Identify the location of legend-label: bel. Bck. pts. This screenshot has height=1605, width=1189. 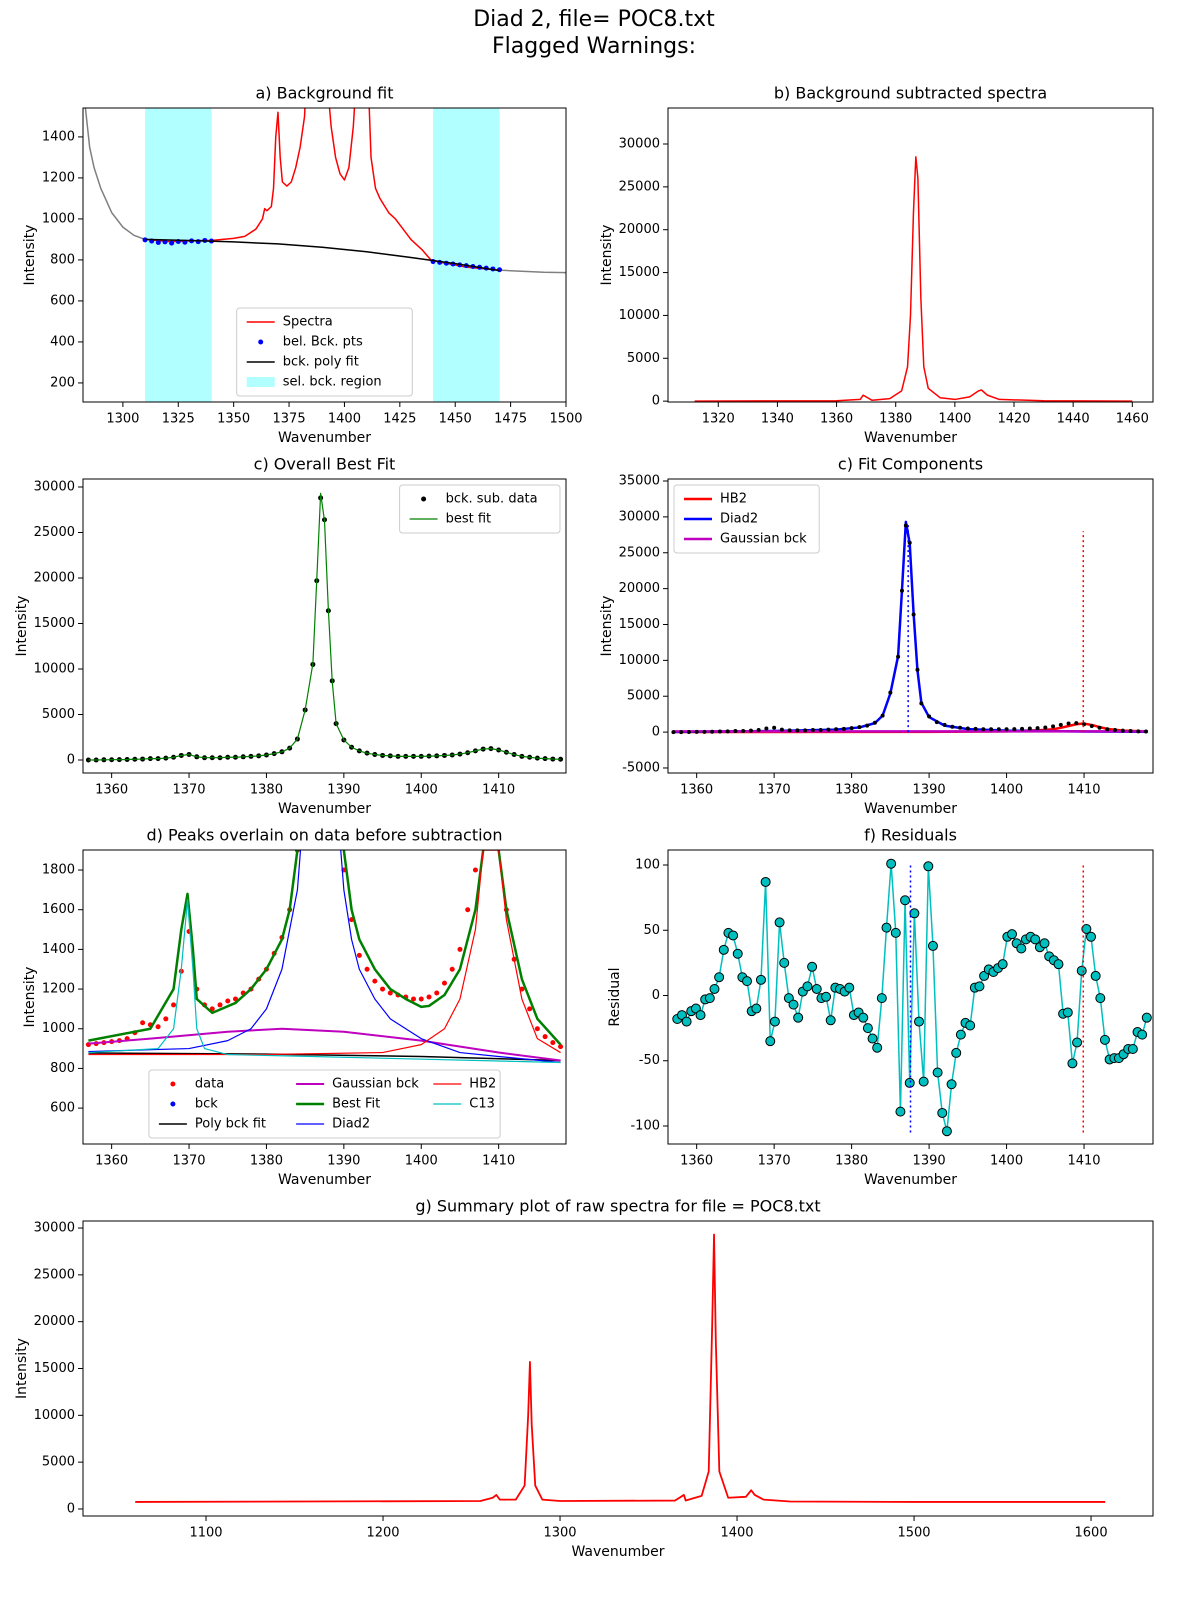
(323, 342).